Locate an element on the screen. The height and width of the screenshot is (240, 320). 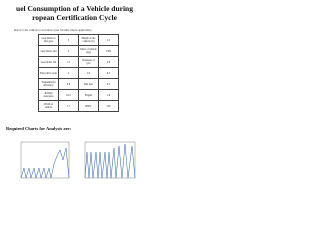
table-cell: 4 is located at coordinates (68, 73).